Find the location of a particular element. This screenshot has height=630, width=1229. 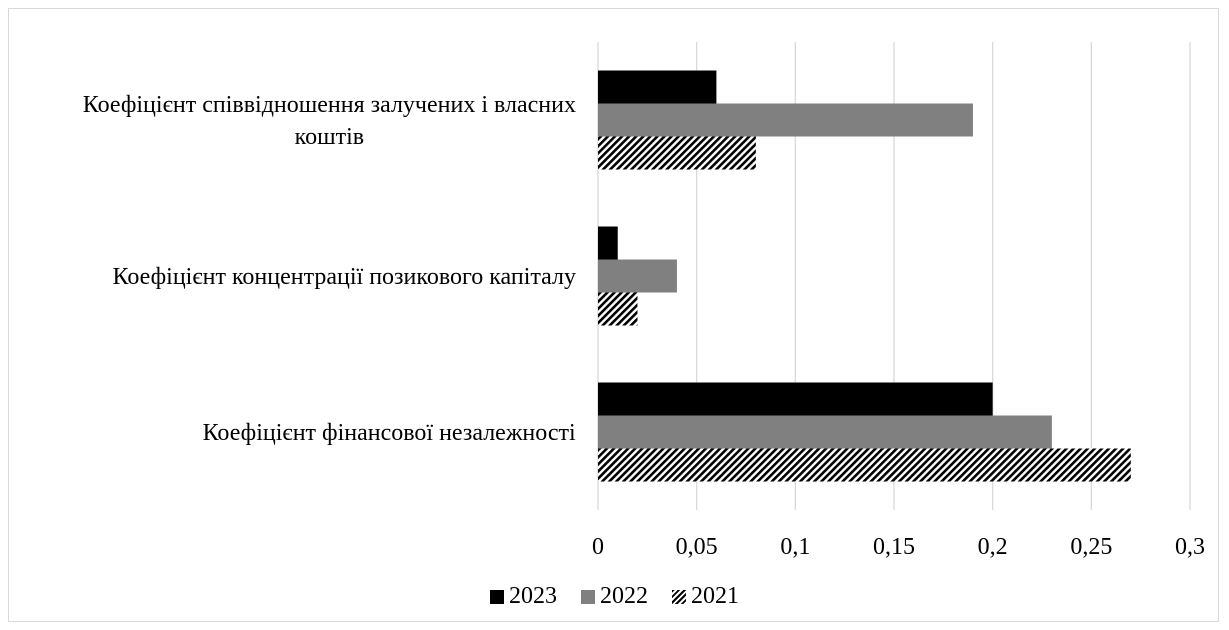

x-tick-label: 0,1 is located at coordinates (795, 547).